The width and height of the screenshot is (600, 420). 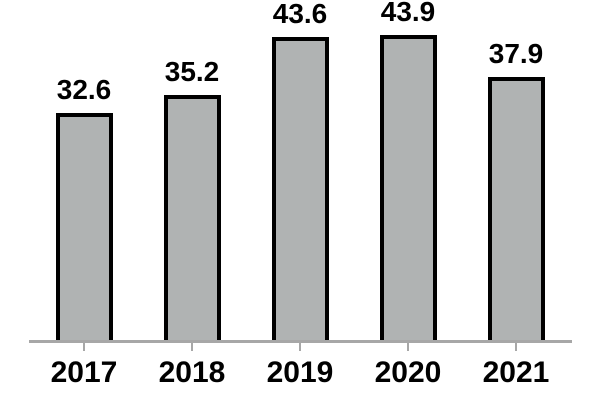 I want to click on x-axis-tick-label: 2020, so click(x=408, y=372).